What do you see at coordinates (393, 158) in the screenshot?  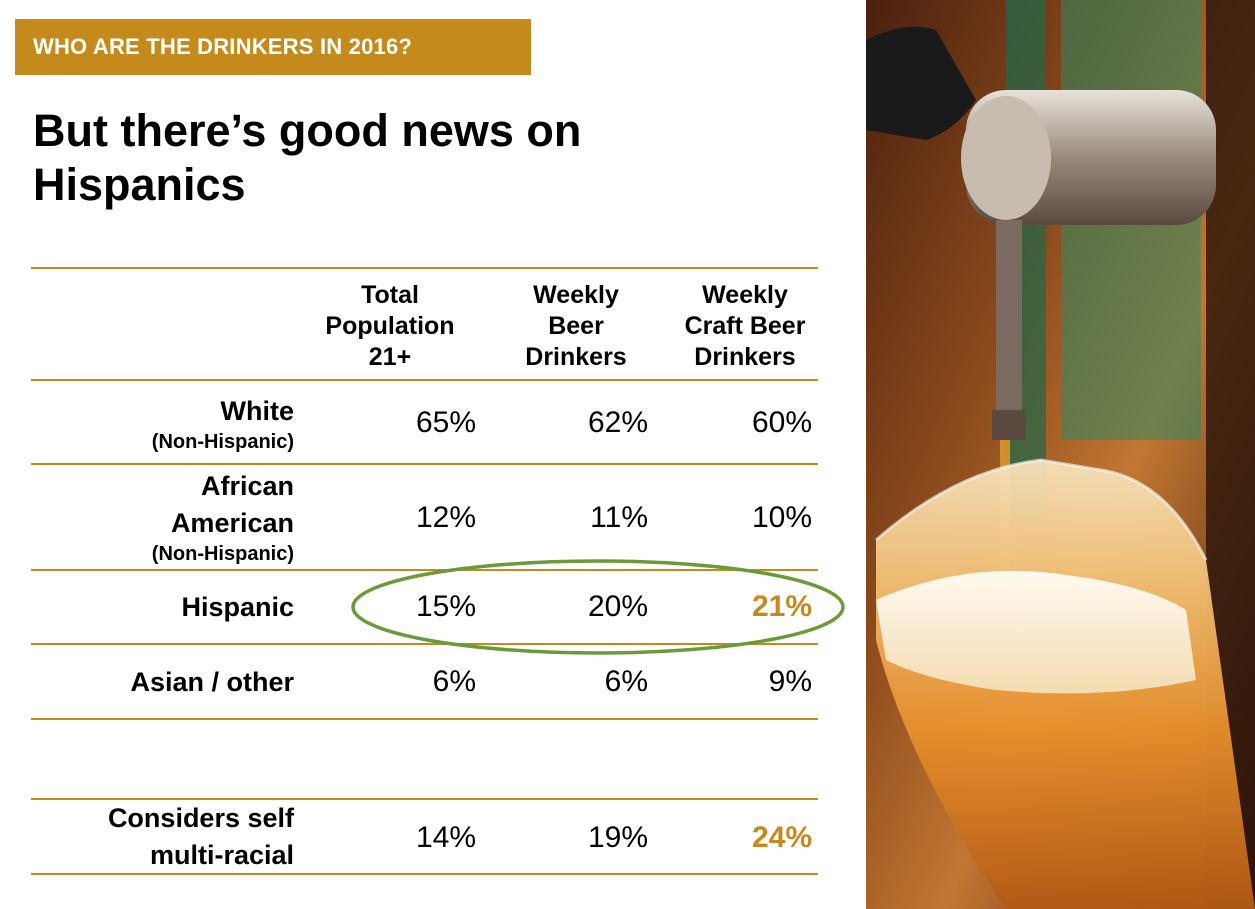 I see `page-title: But there’s good news on Hispanics` at bounding box center [393, 158].